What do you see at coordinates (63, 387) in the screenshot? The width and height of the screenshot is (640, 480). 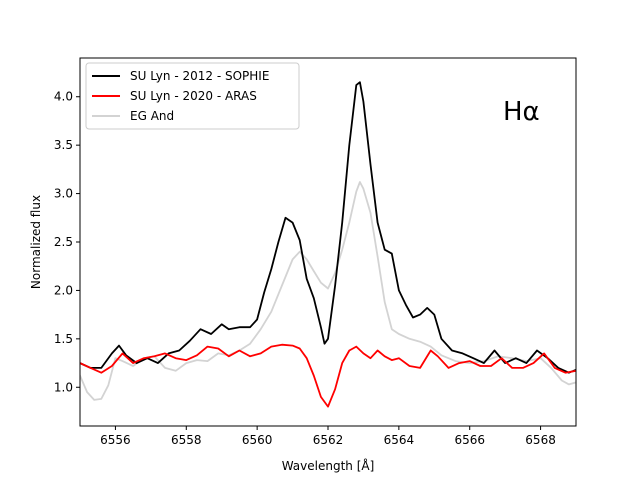 I see `y-tick-label: 1.0` at bounding box center [63, 387].